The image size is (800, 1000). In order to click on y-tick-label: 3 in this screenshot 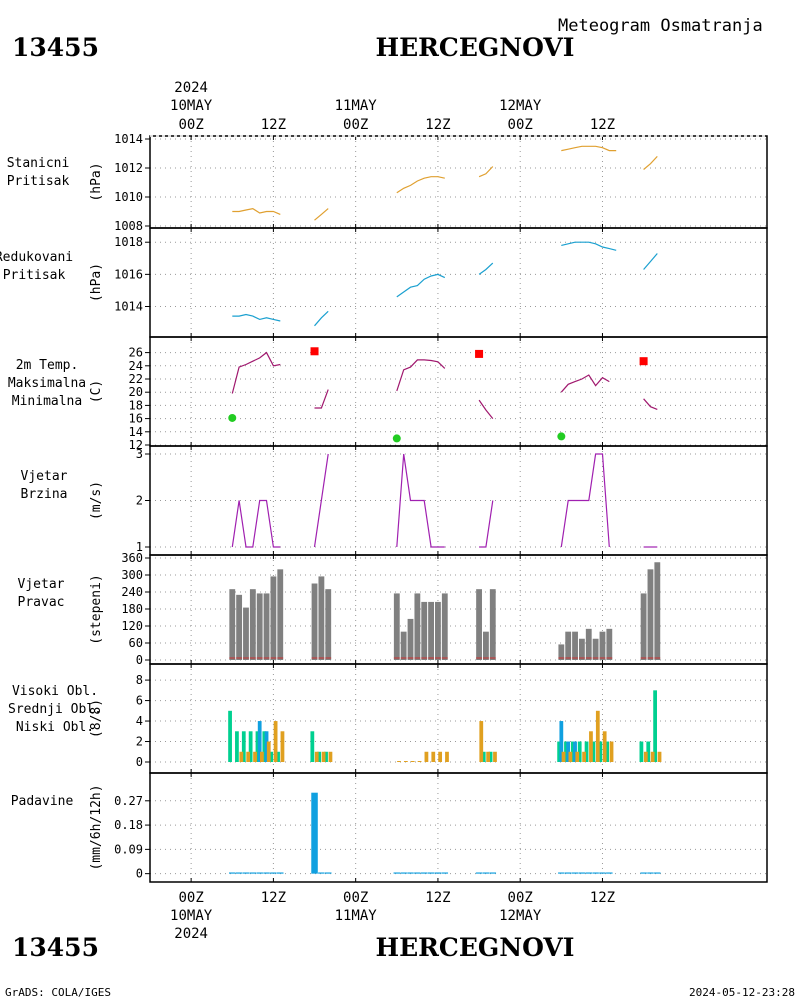, I will do `click(139, 454)`.